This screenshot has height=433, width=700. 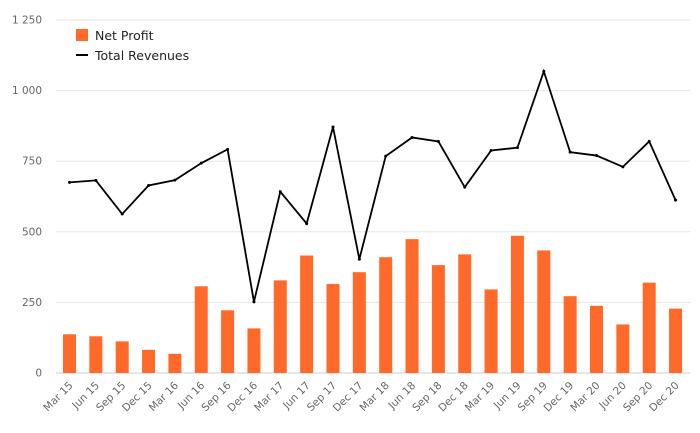 What do you see at coordinates (32, 303) in the screenshot?
I see `y-tick-label: 250` at bounding box center [32, 303].